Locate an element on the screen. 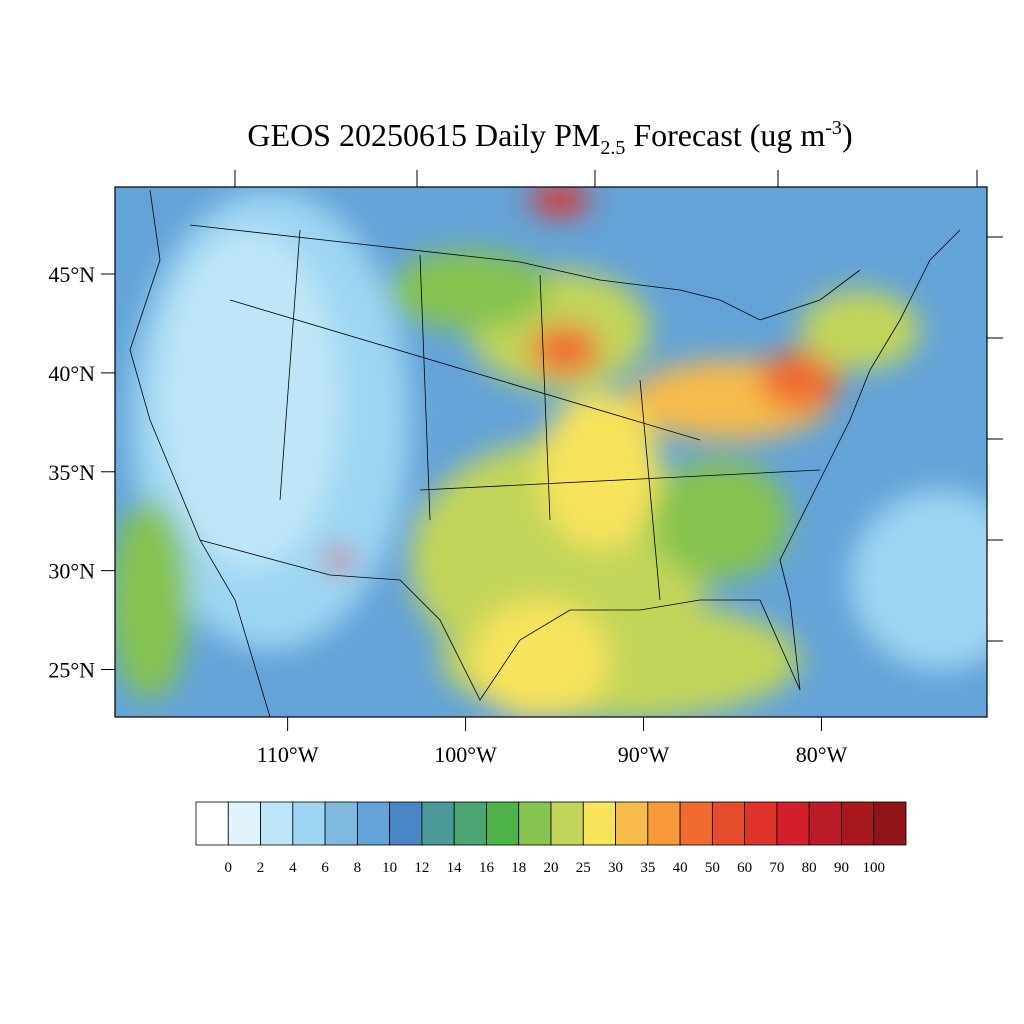 Image resolution: width=1024 pixels, height=1024 pixels. title-superscript: -3 is located at coordinates (833, 128).